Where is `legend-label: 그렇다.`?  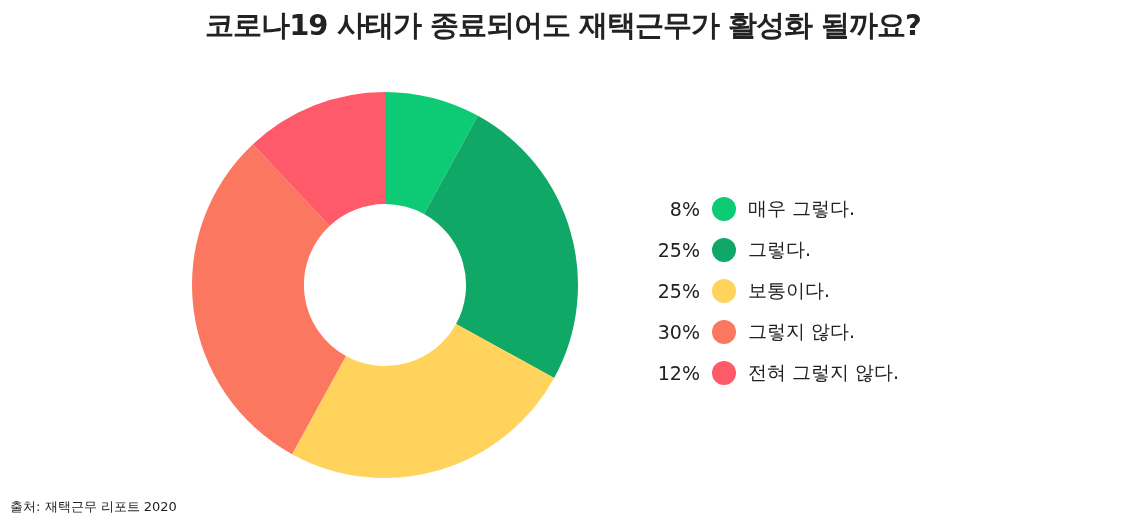 legend-label: 그렇다. is located at coordinates (780, 249).